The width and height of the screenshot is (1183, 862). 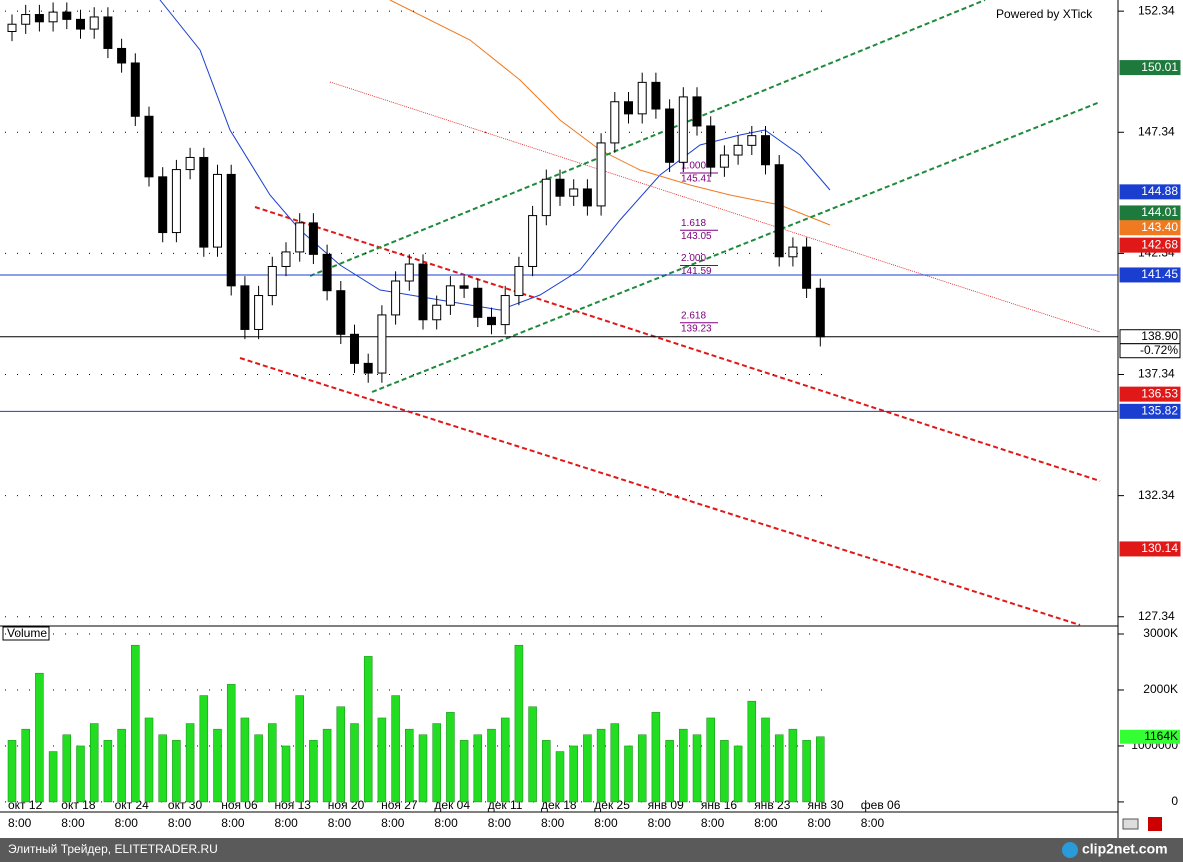 What do you see at coordinates (505, 805) in the screenshot?
I see `x-tick-label: дек 11` at bounding box center [505, 805].